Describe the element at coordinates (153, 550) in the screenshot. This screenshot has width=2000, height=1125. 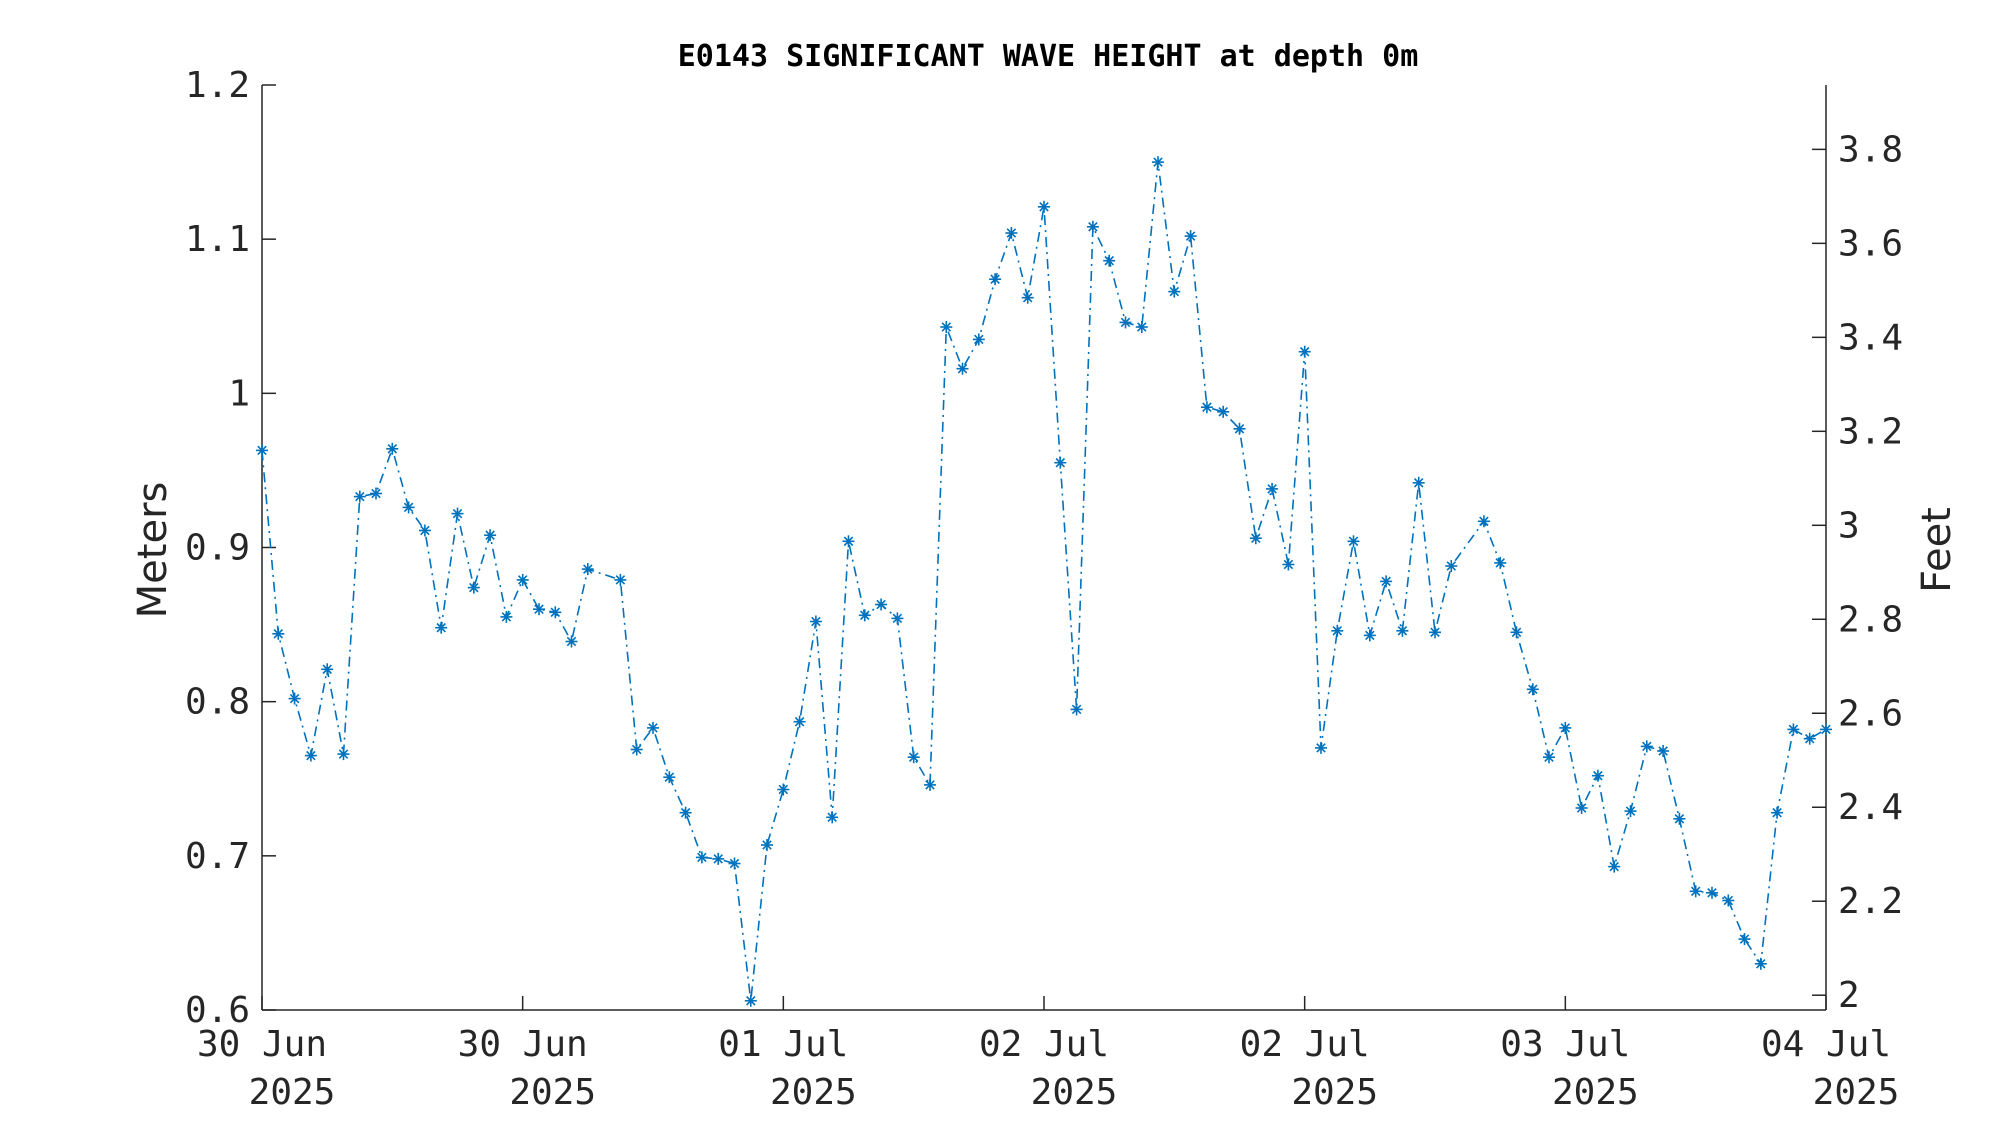
I see `y-axis-title: Meters` at that location.